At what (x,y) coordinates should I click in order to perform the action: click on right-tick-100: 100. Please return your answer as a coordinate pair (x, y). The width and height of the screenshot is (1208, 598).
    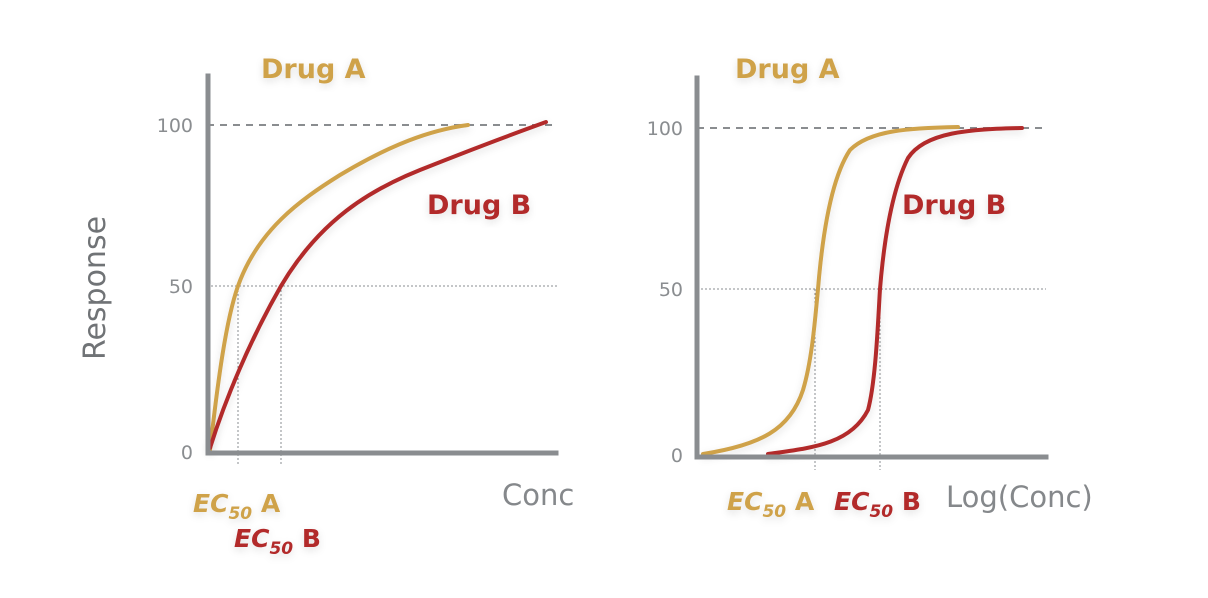
    Looking at the image, I should click on (665, 129).